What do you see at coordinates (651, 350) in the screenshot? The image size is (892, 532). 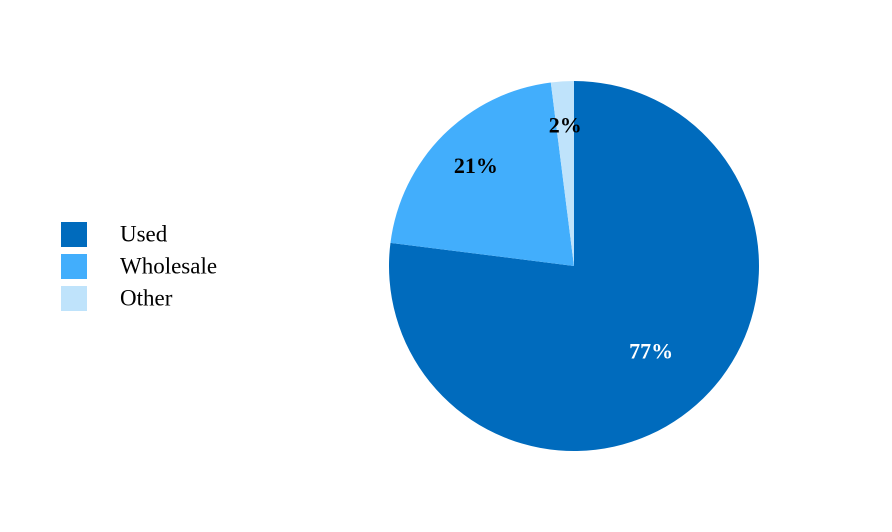 I see `value-label: 77%` at bounding box center [651, 350].